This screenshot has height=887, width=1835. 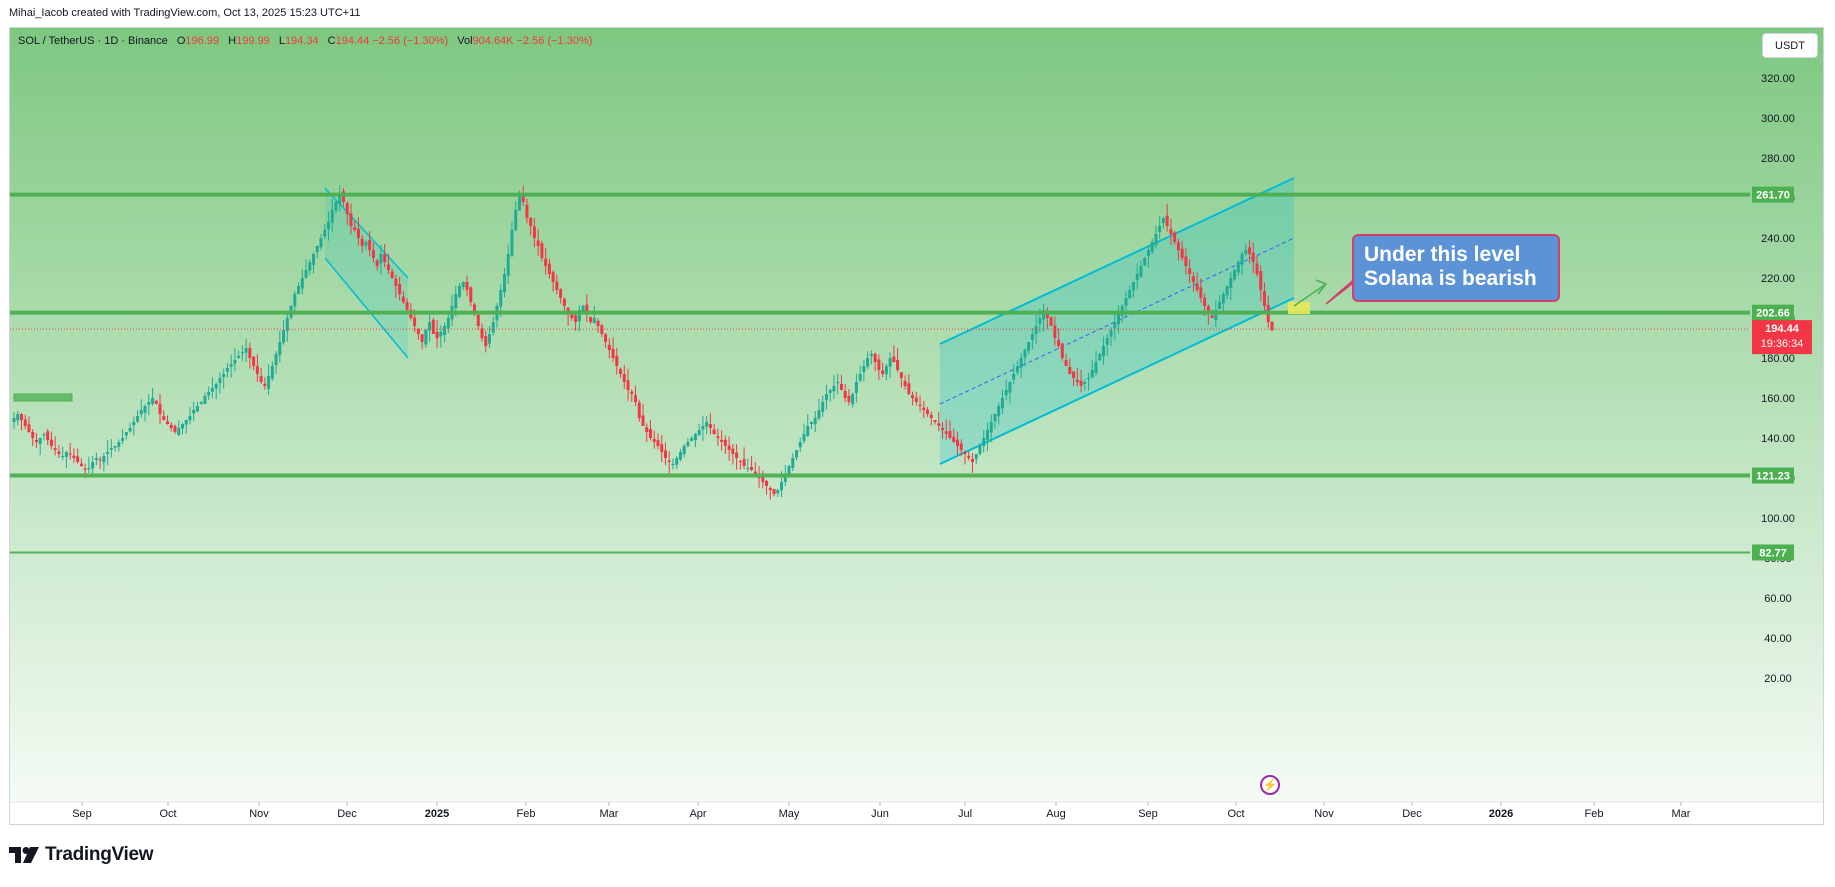 I want to click on y-axis-tick-label: 300.00, so click(x=1778, y=119).